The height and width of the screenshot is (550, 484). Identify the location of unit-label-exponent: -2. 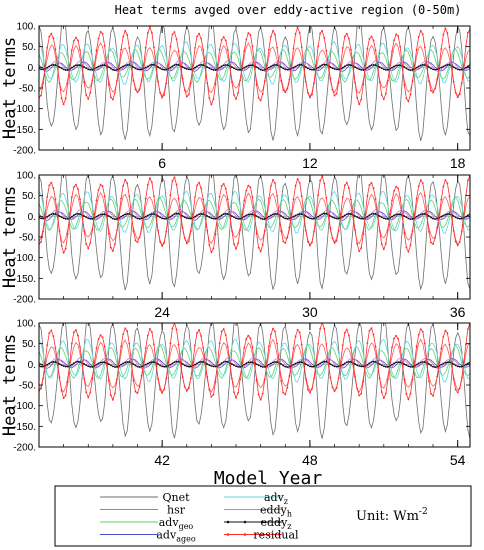
(423, 512).